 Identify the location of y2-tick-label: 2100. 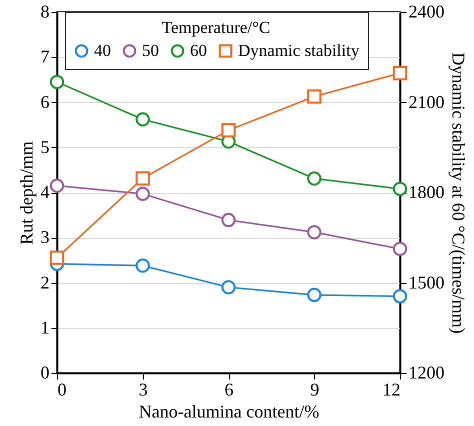
(426, 102).